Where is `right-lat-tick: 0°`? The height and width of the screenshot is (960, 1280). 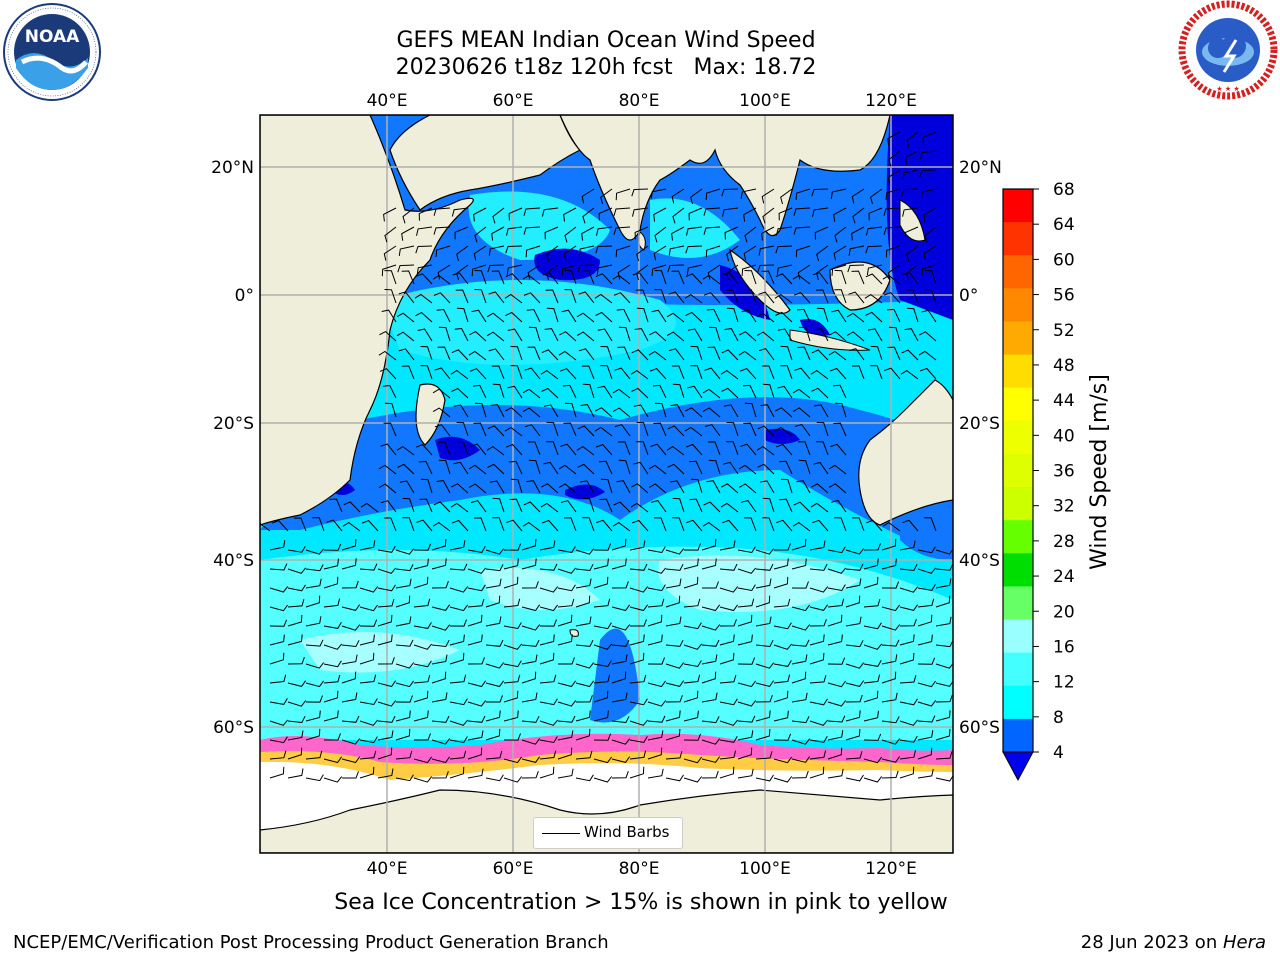 right-lat-tick: 0° is located at coordinates (968, 296).